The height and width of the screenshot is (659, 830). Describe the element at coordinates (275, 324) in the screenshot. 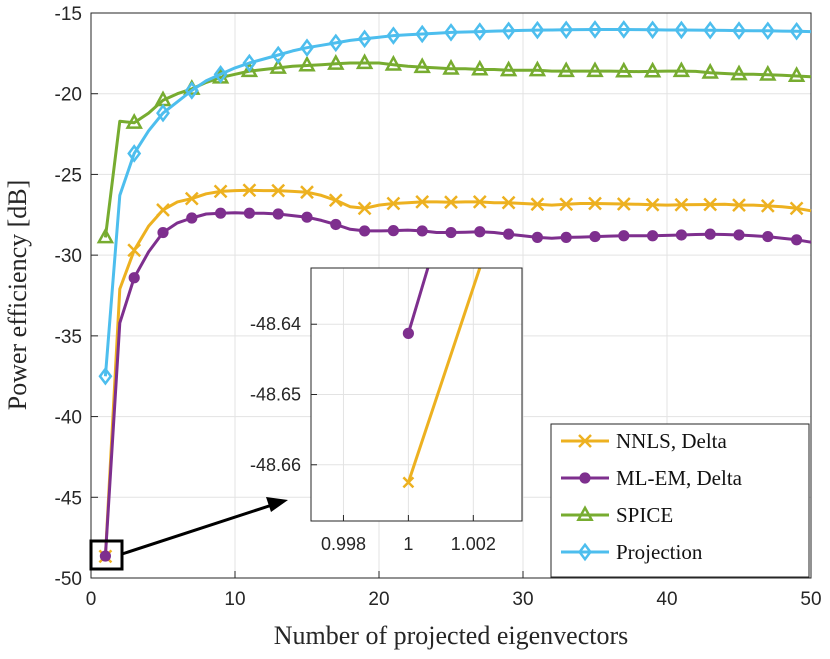

I see `inset-y-tick-label: -48.64` at that location.